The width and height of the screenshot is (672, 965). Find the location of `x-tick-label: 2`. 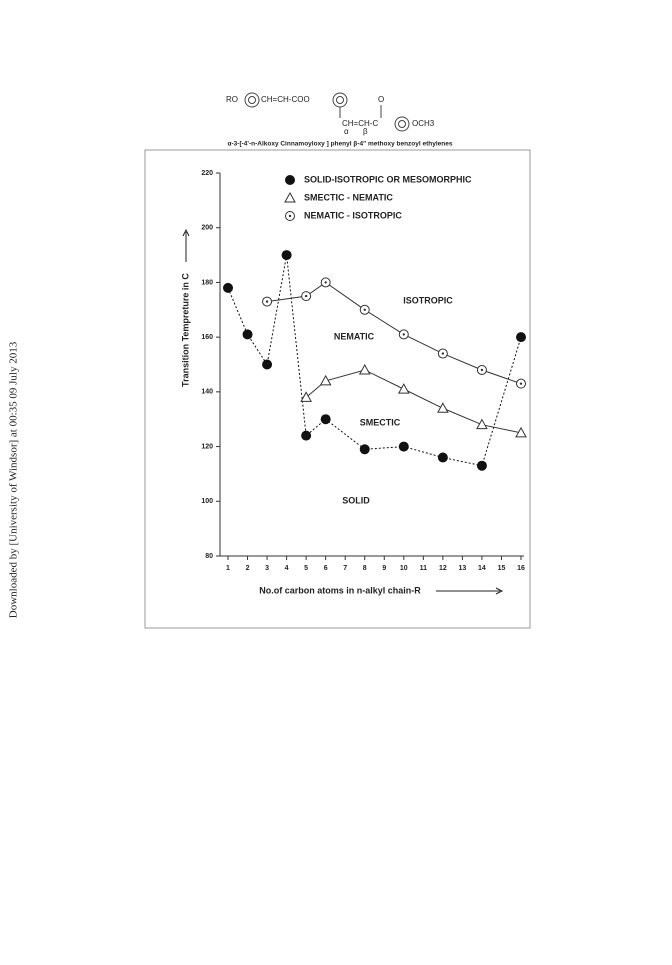

x-tick-label: 2 is located at coordinates (248, 568).